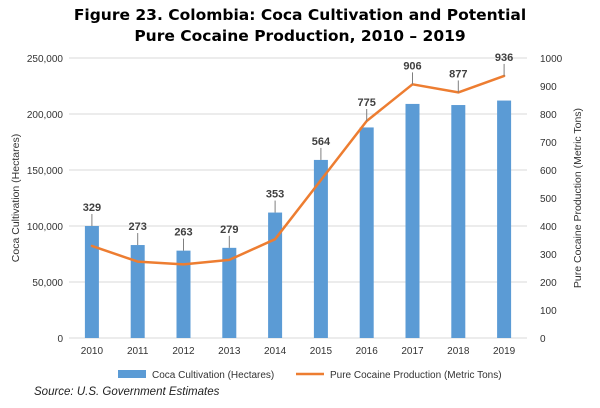  What do you see at coordinates (138, 351) in the screenshot?
I see `x-tick-label: 2011` at bounding box center [138, 351].